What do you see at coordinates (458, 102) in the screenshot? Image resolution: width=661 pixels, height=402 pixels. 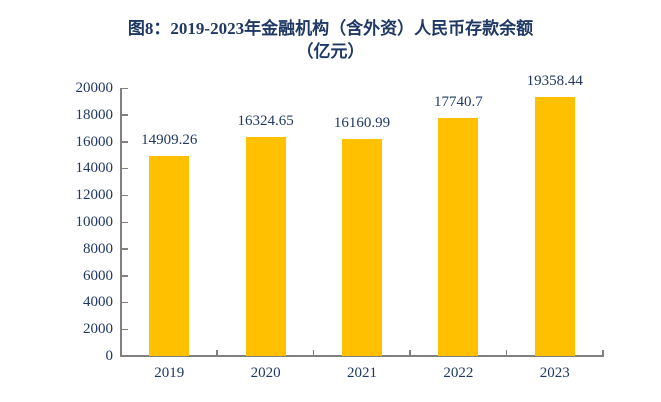 I see `bar-value-label: 17740.7` at bounding box center [458, 102].